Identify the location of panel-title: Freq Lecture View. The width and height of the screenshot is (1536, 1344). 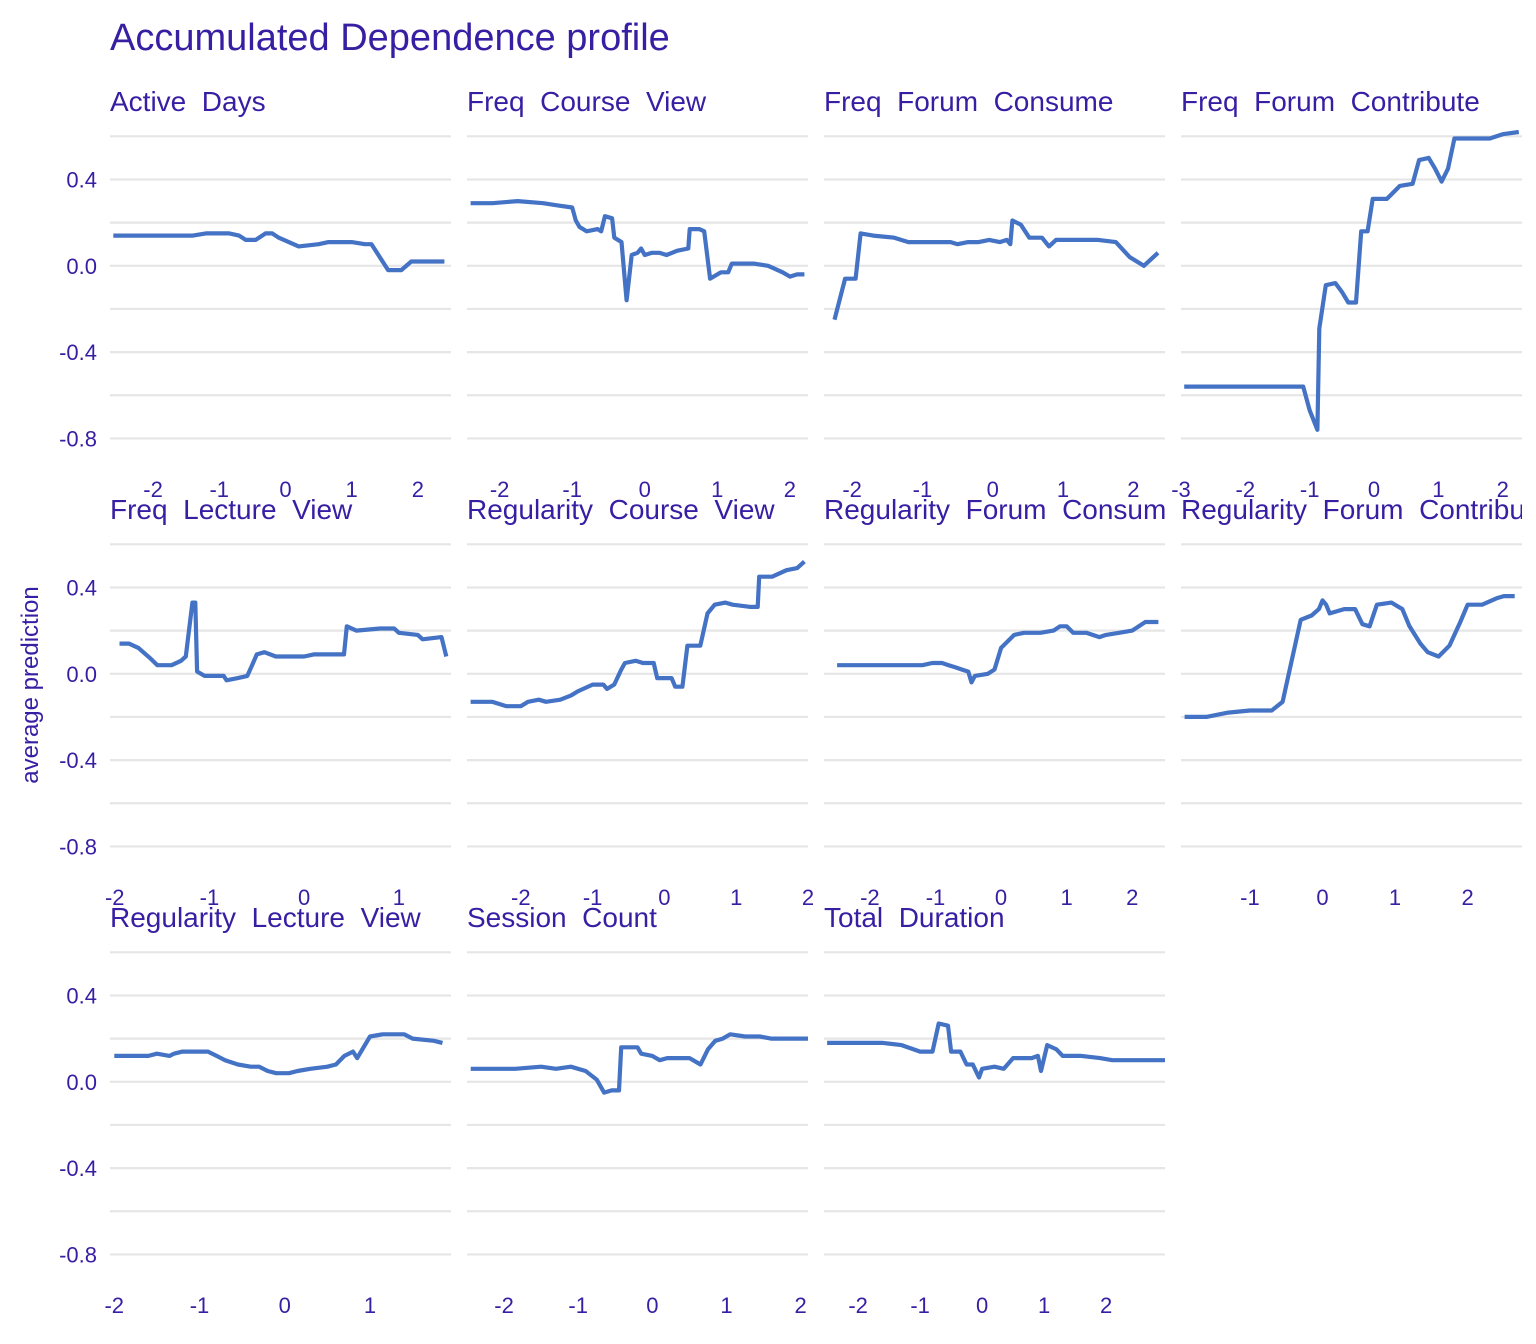
(231, 509).